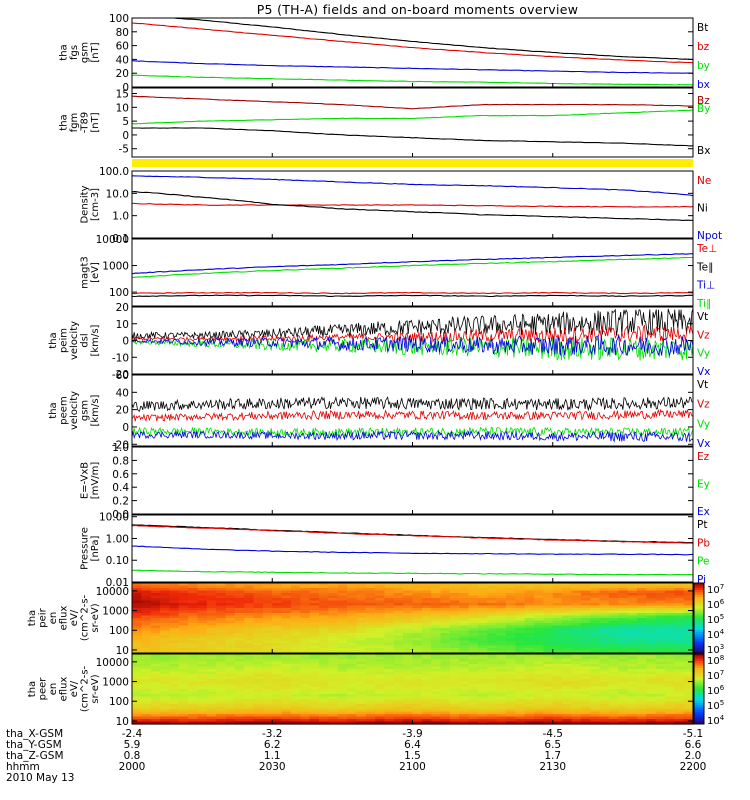  Describe the element at coordinates (64, 410) in the screenshot. I see `y-axis-label: peem` at that location.